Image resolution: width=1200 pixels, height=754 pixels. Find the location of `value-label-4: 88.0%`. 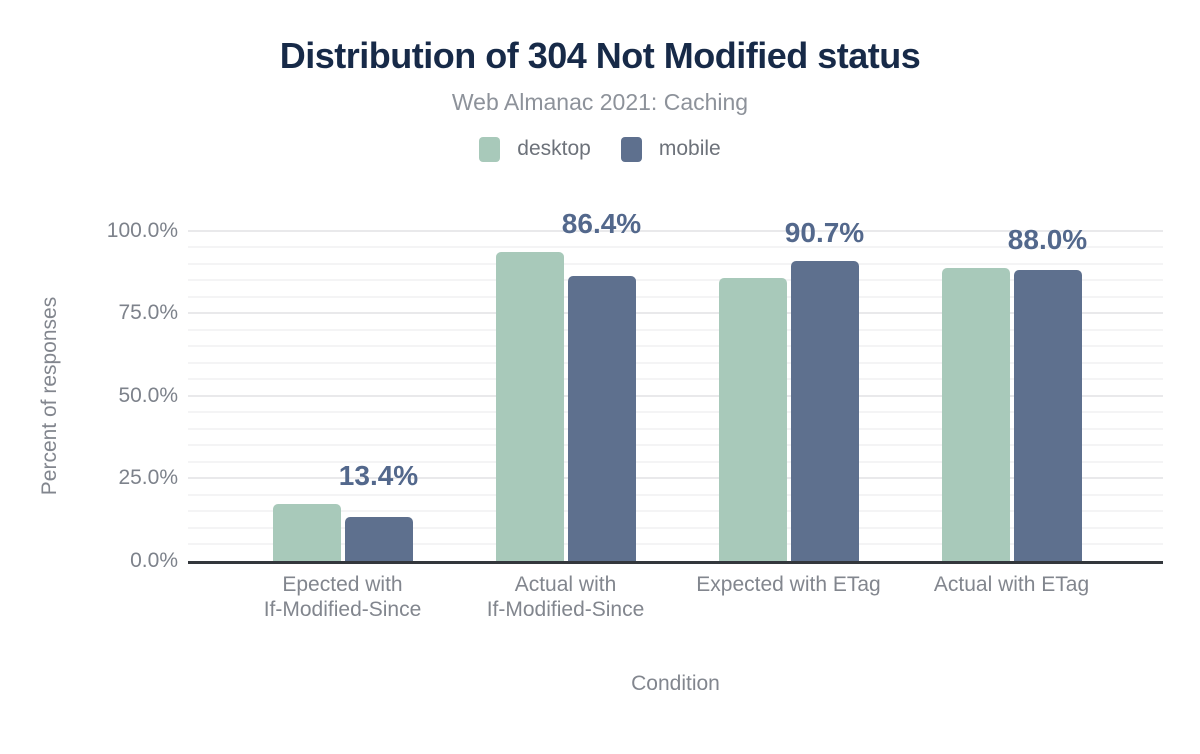

value-label-4: 88.0% is located at coordinates (1047, 240).